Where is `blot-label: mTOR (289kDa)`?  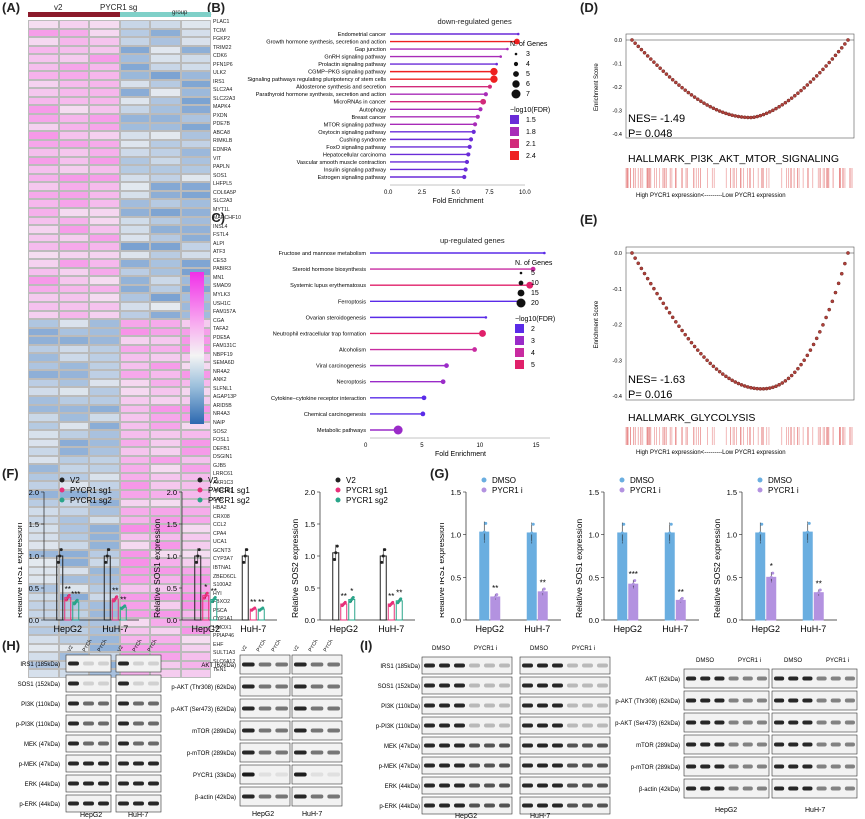 blot-label: mTOR (289kDa) is located at coordinates (214, 732).